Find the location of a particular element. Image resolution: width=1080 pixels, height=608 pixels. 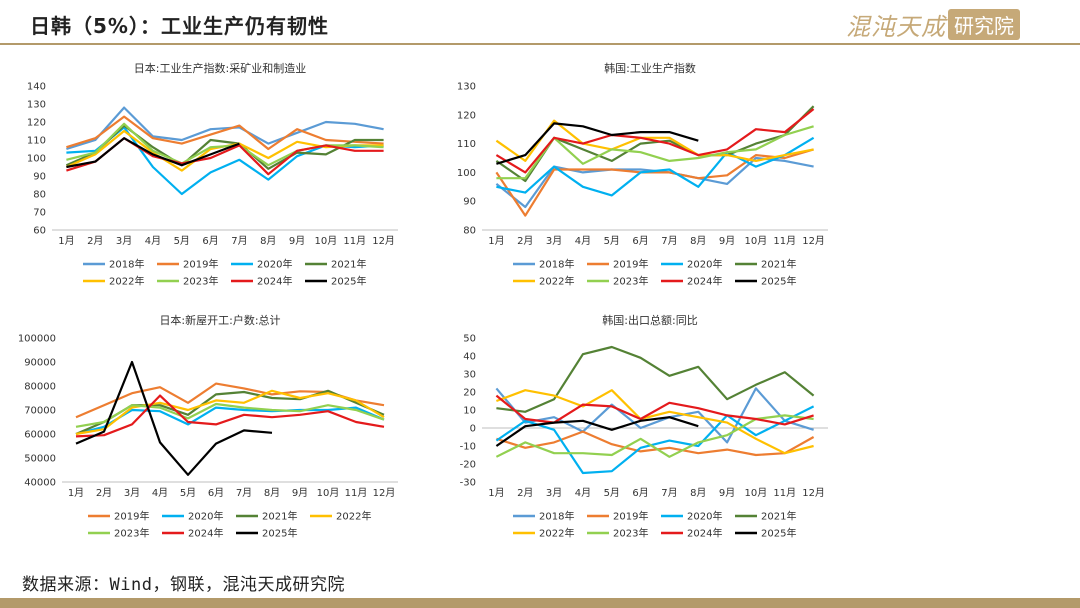

company-logo: 混沌天成 研究院 is located at coordinates (933, 24).